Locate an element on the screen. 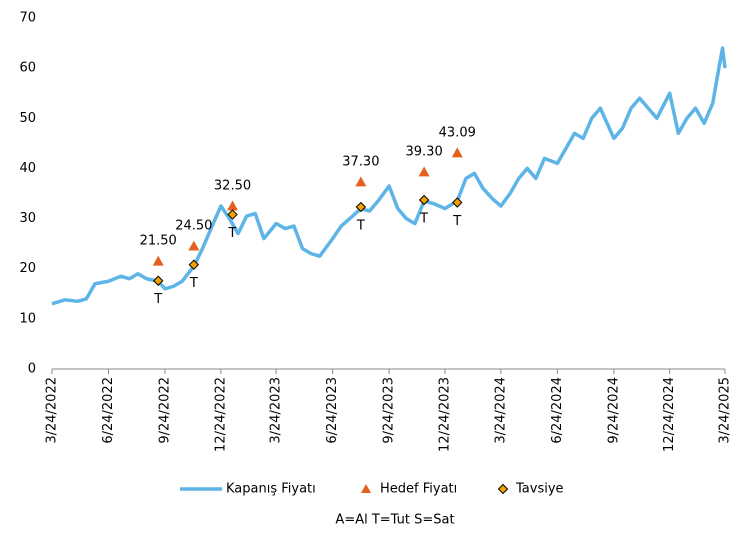  x-tick-label: 12/24/2024 is located at coordinates (669, 414).